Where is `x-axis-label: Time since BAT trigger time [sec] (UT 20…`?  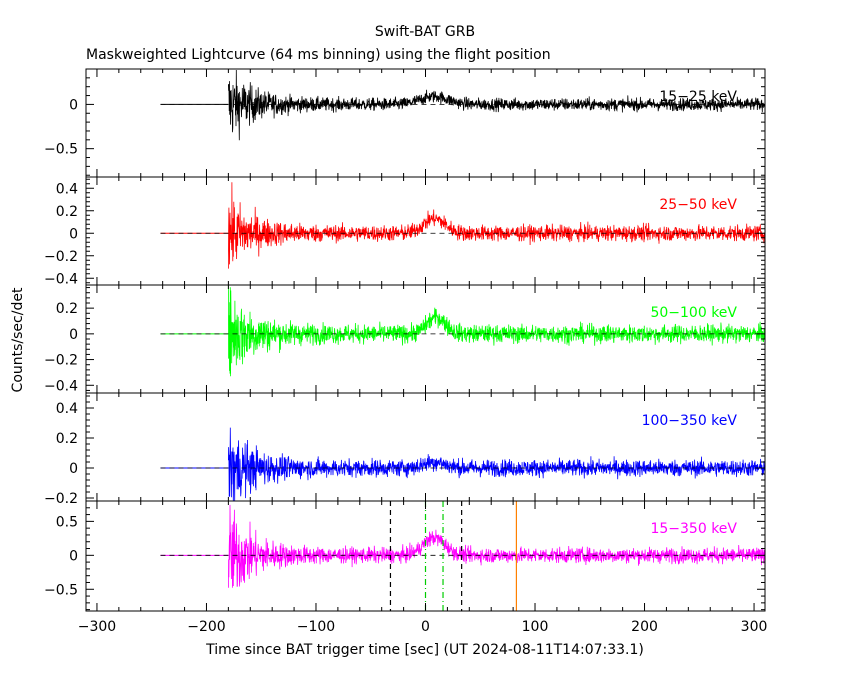
x-axis-label: Time since BAT trigger time [sec] (UT 20… is located at coordinates (424, 650).